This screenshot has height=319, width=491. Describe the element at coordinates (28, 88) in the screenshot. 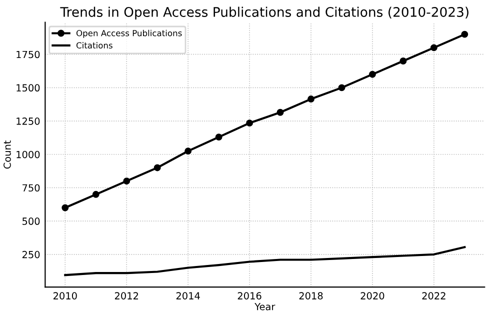

I see `y-tick-label: 1500` at that location.